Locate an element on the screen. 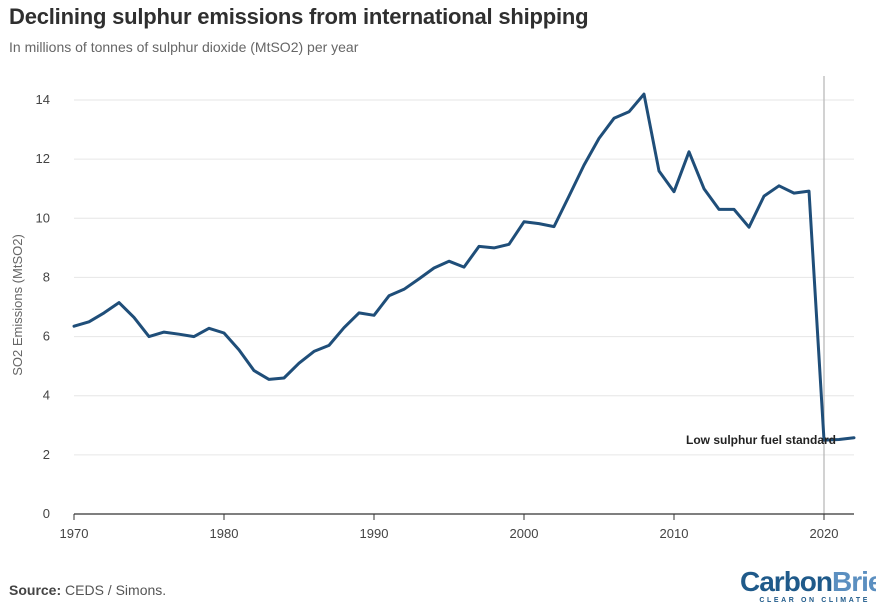  source-text: CEDS / Simons. is located at coordinates (116, 590).